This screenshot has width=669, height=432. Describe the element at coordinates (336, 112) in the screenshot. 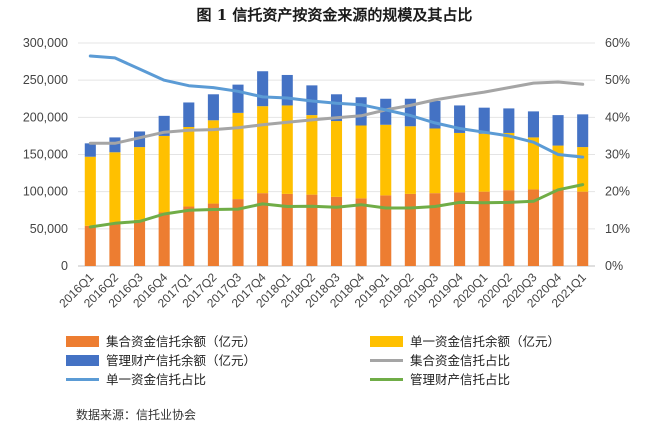

I see `line-collective-ratio` at that location.